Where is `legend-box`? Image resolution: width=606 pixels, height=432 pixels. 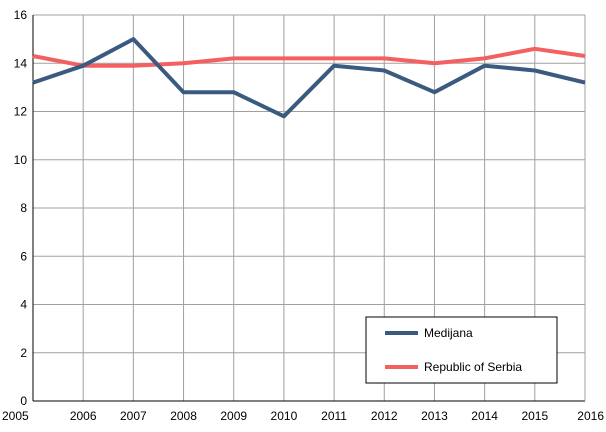 legend-box is located at coordinates (461, 350).